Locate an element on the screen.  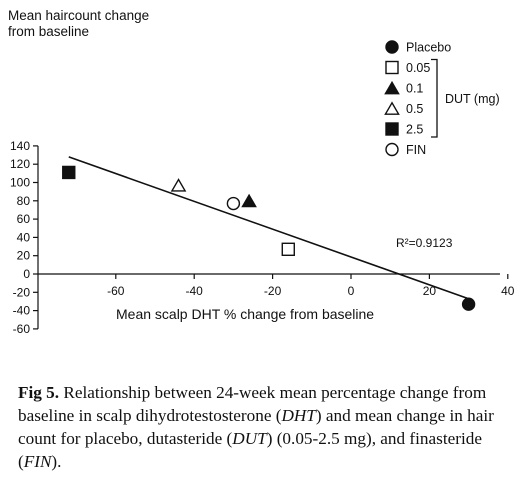
caption-label: Fig 5. is located at coordinates (39, 392).